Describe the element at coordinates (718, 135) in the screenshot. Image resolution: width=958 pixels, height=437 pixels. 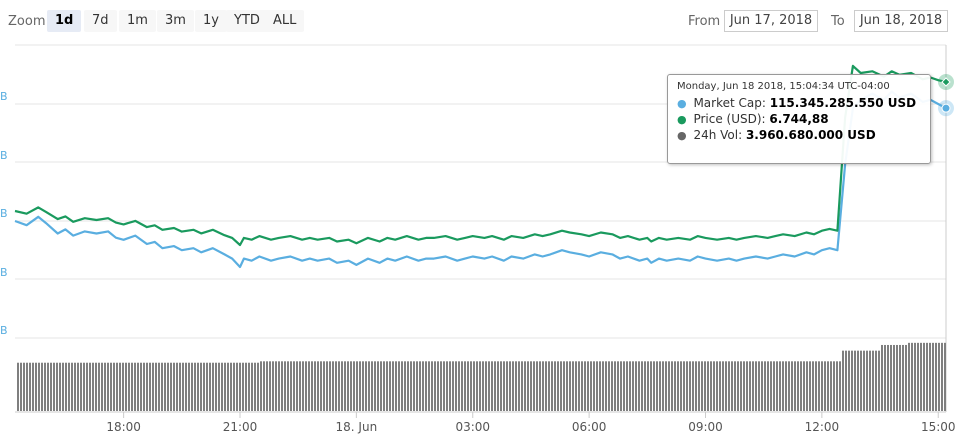
I see `tooltip-label: 24h Vol:` at that location.